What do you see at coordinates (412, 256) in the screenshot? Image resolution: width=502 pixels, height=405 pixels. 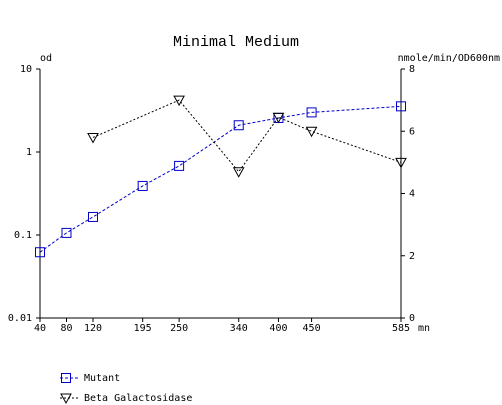 I see `y2-tick-label: 2` at bounding box center [412, 256].